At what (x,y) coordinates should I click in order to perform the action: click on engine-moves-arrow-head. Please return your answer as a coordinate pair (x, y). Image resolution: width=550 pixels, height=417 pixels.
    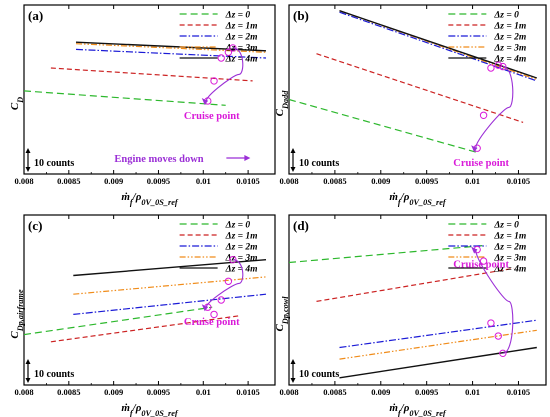
    Looking at the image, I should click on (247, 158).